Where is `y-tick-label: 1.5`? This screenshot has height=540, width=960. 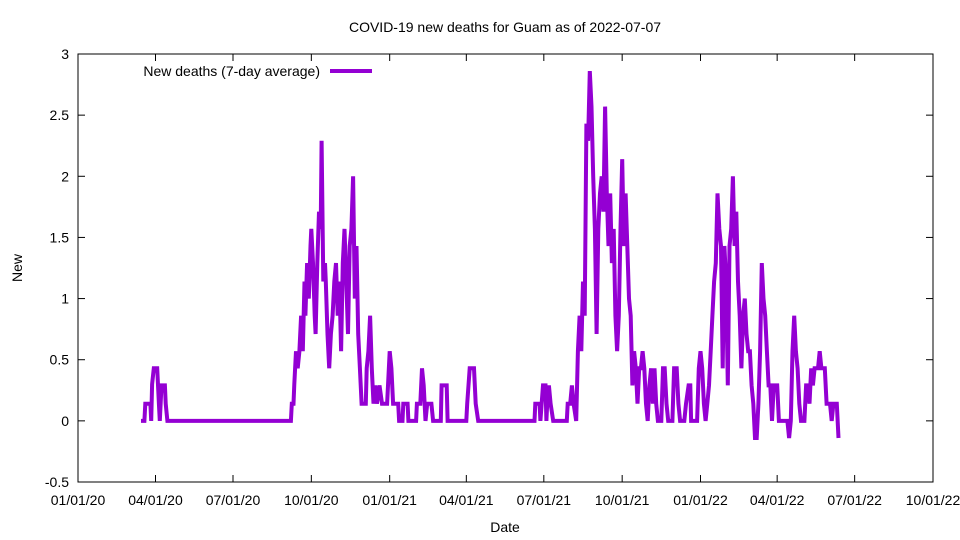
y-tick-label: 1.5 is located at coordinates (60, 237).